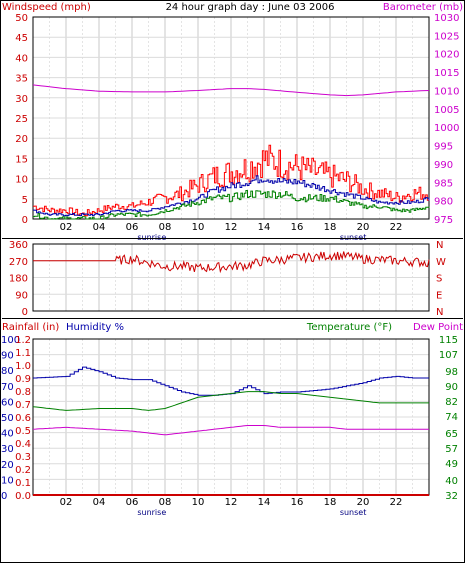 The width and height of the screenshot is (465, 563). What do you see at coordinates (46, 7) in the screenshot?
I see `windspeed-axis-label: Windspeed (mph)` at bounding box center [46, 7].